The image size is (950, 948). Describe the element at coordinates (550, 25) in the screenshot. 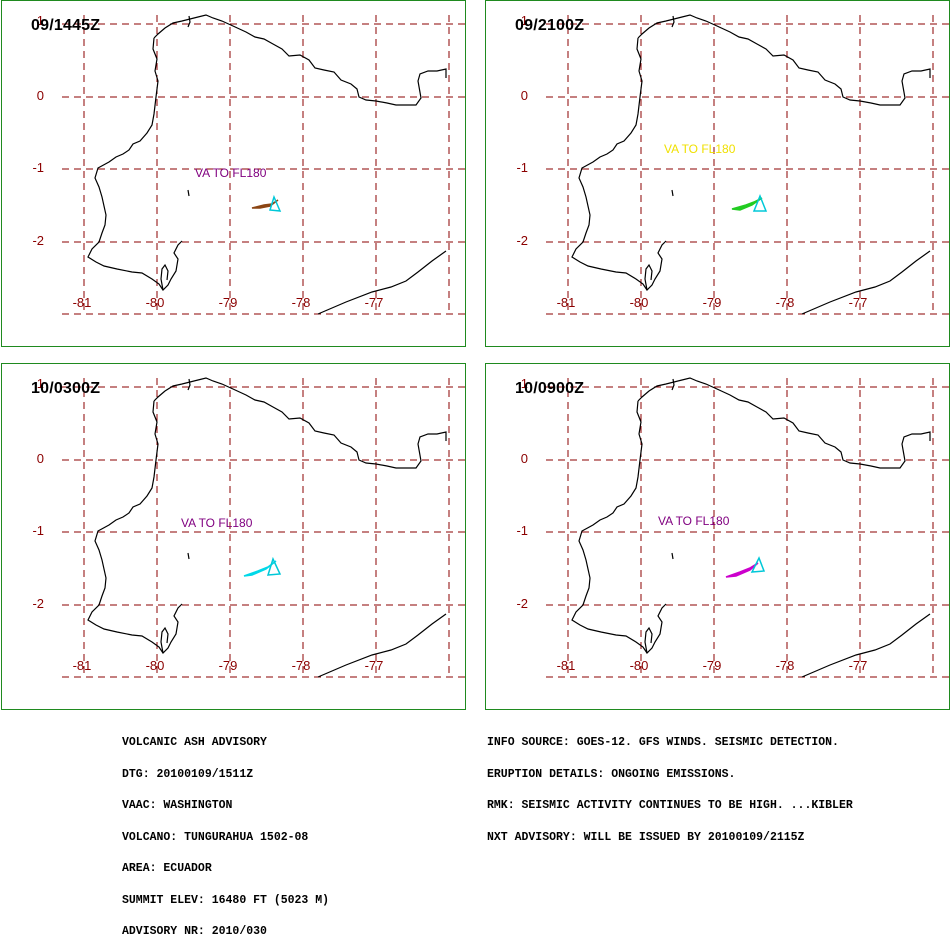

I see `forecast-time-label: 09/2100Z` at that location.